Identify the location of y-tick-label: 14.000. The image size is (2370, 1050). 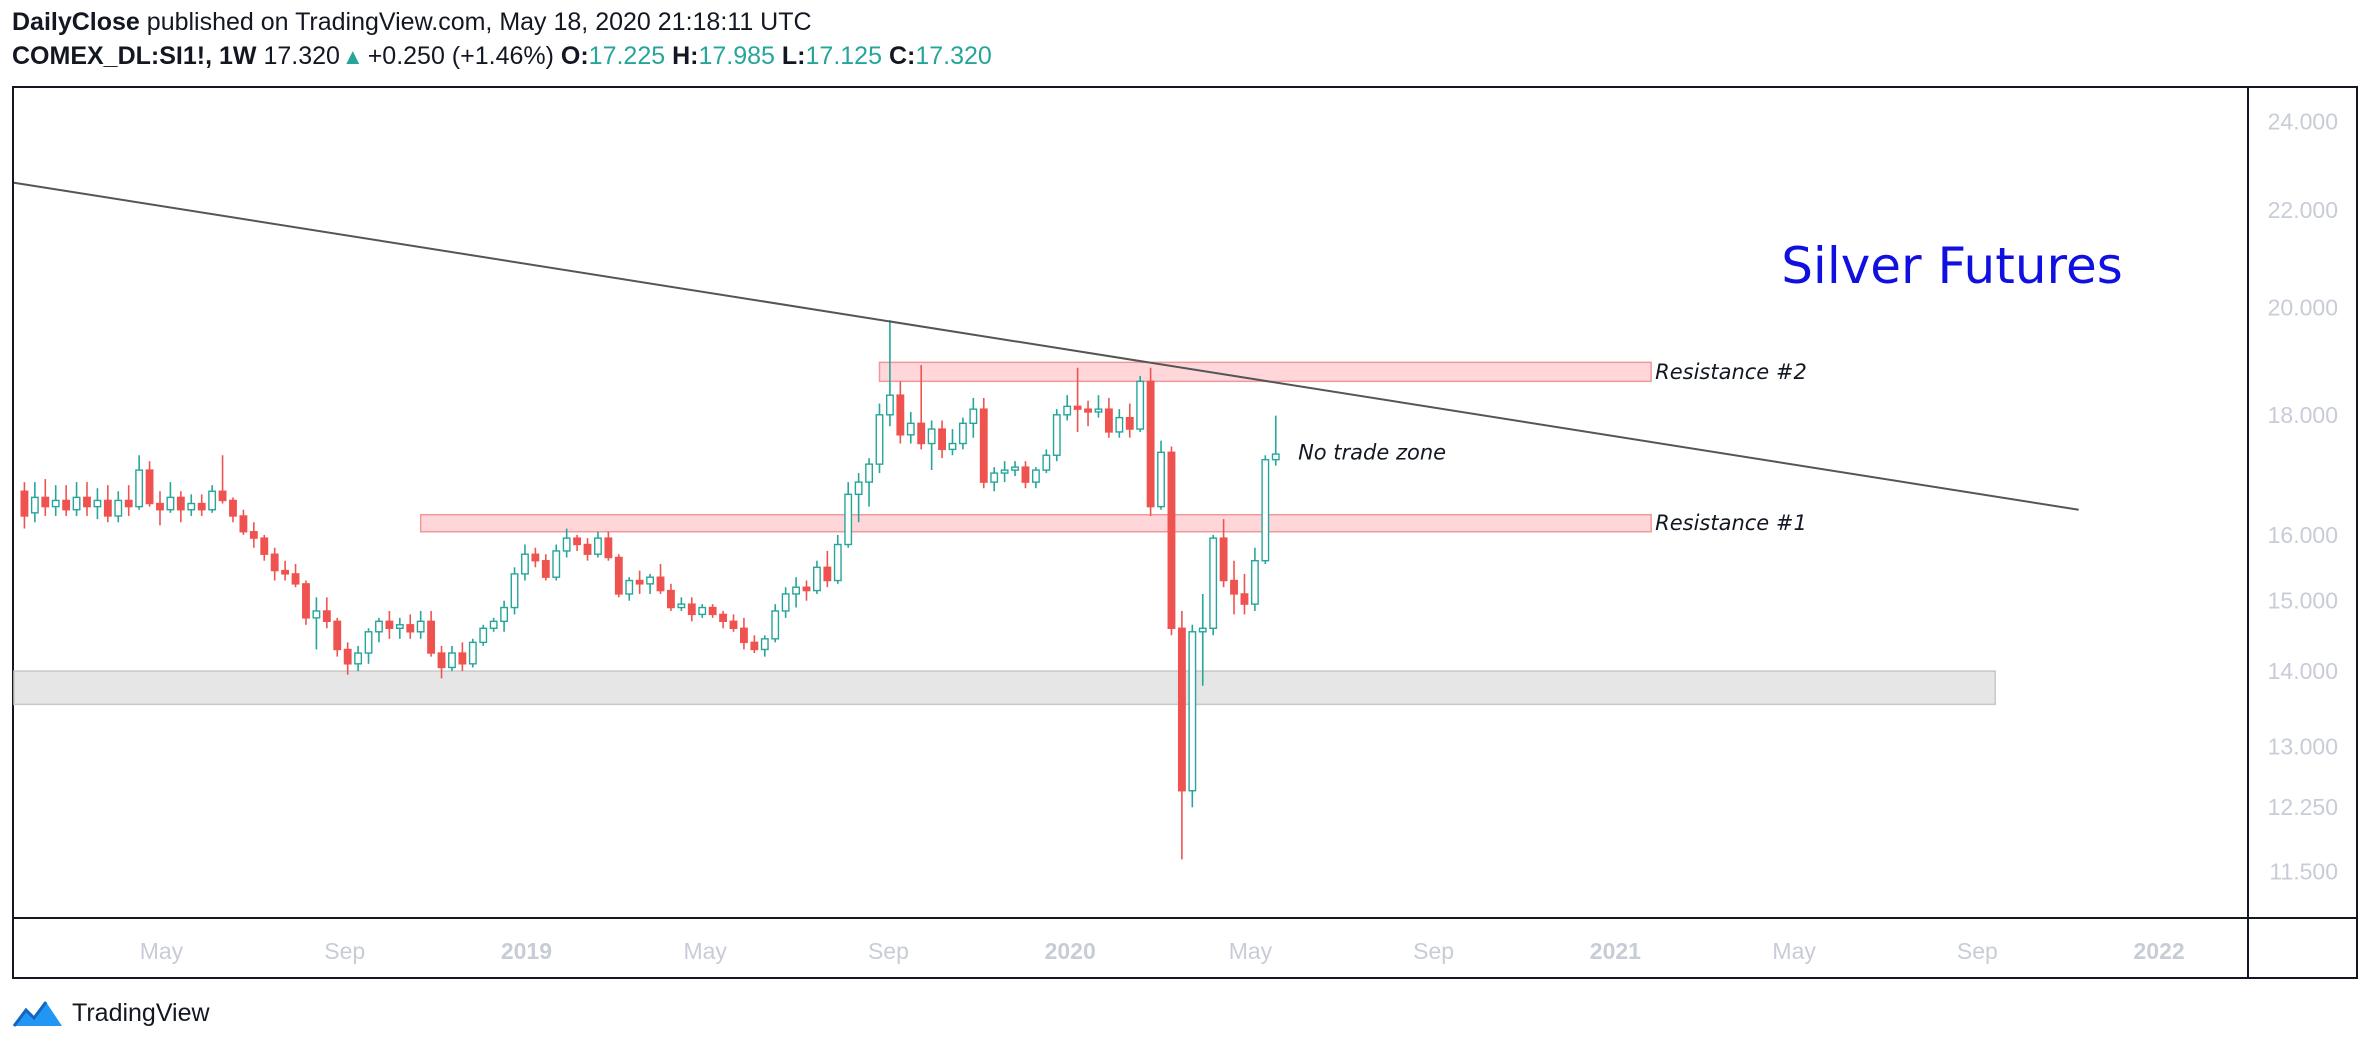
(2303, 671).